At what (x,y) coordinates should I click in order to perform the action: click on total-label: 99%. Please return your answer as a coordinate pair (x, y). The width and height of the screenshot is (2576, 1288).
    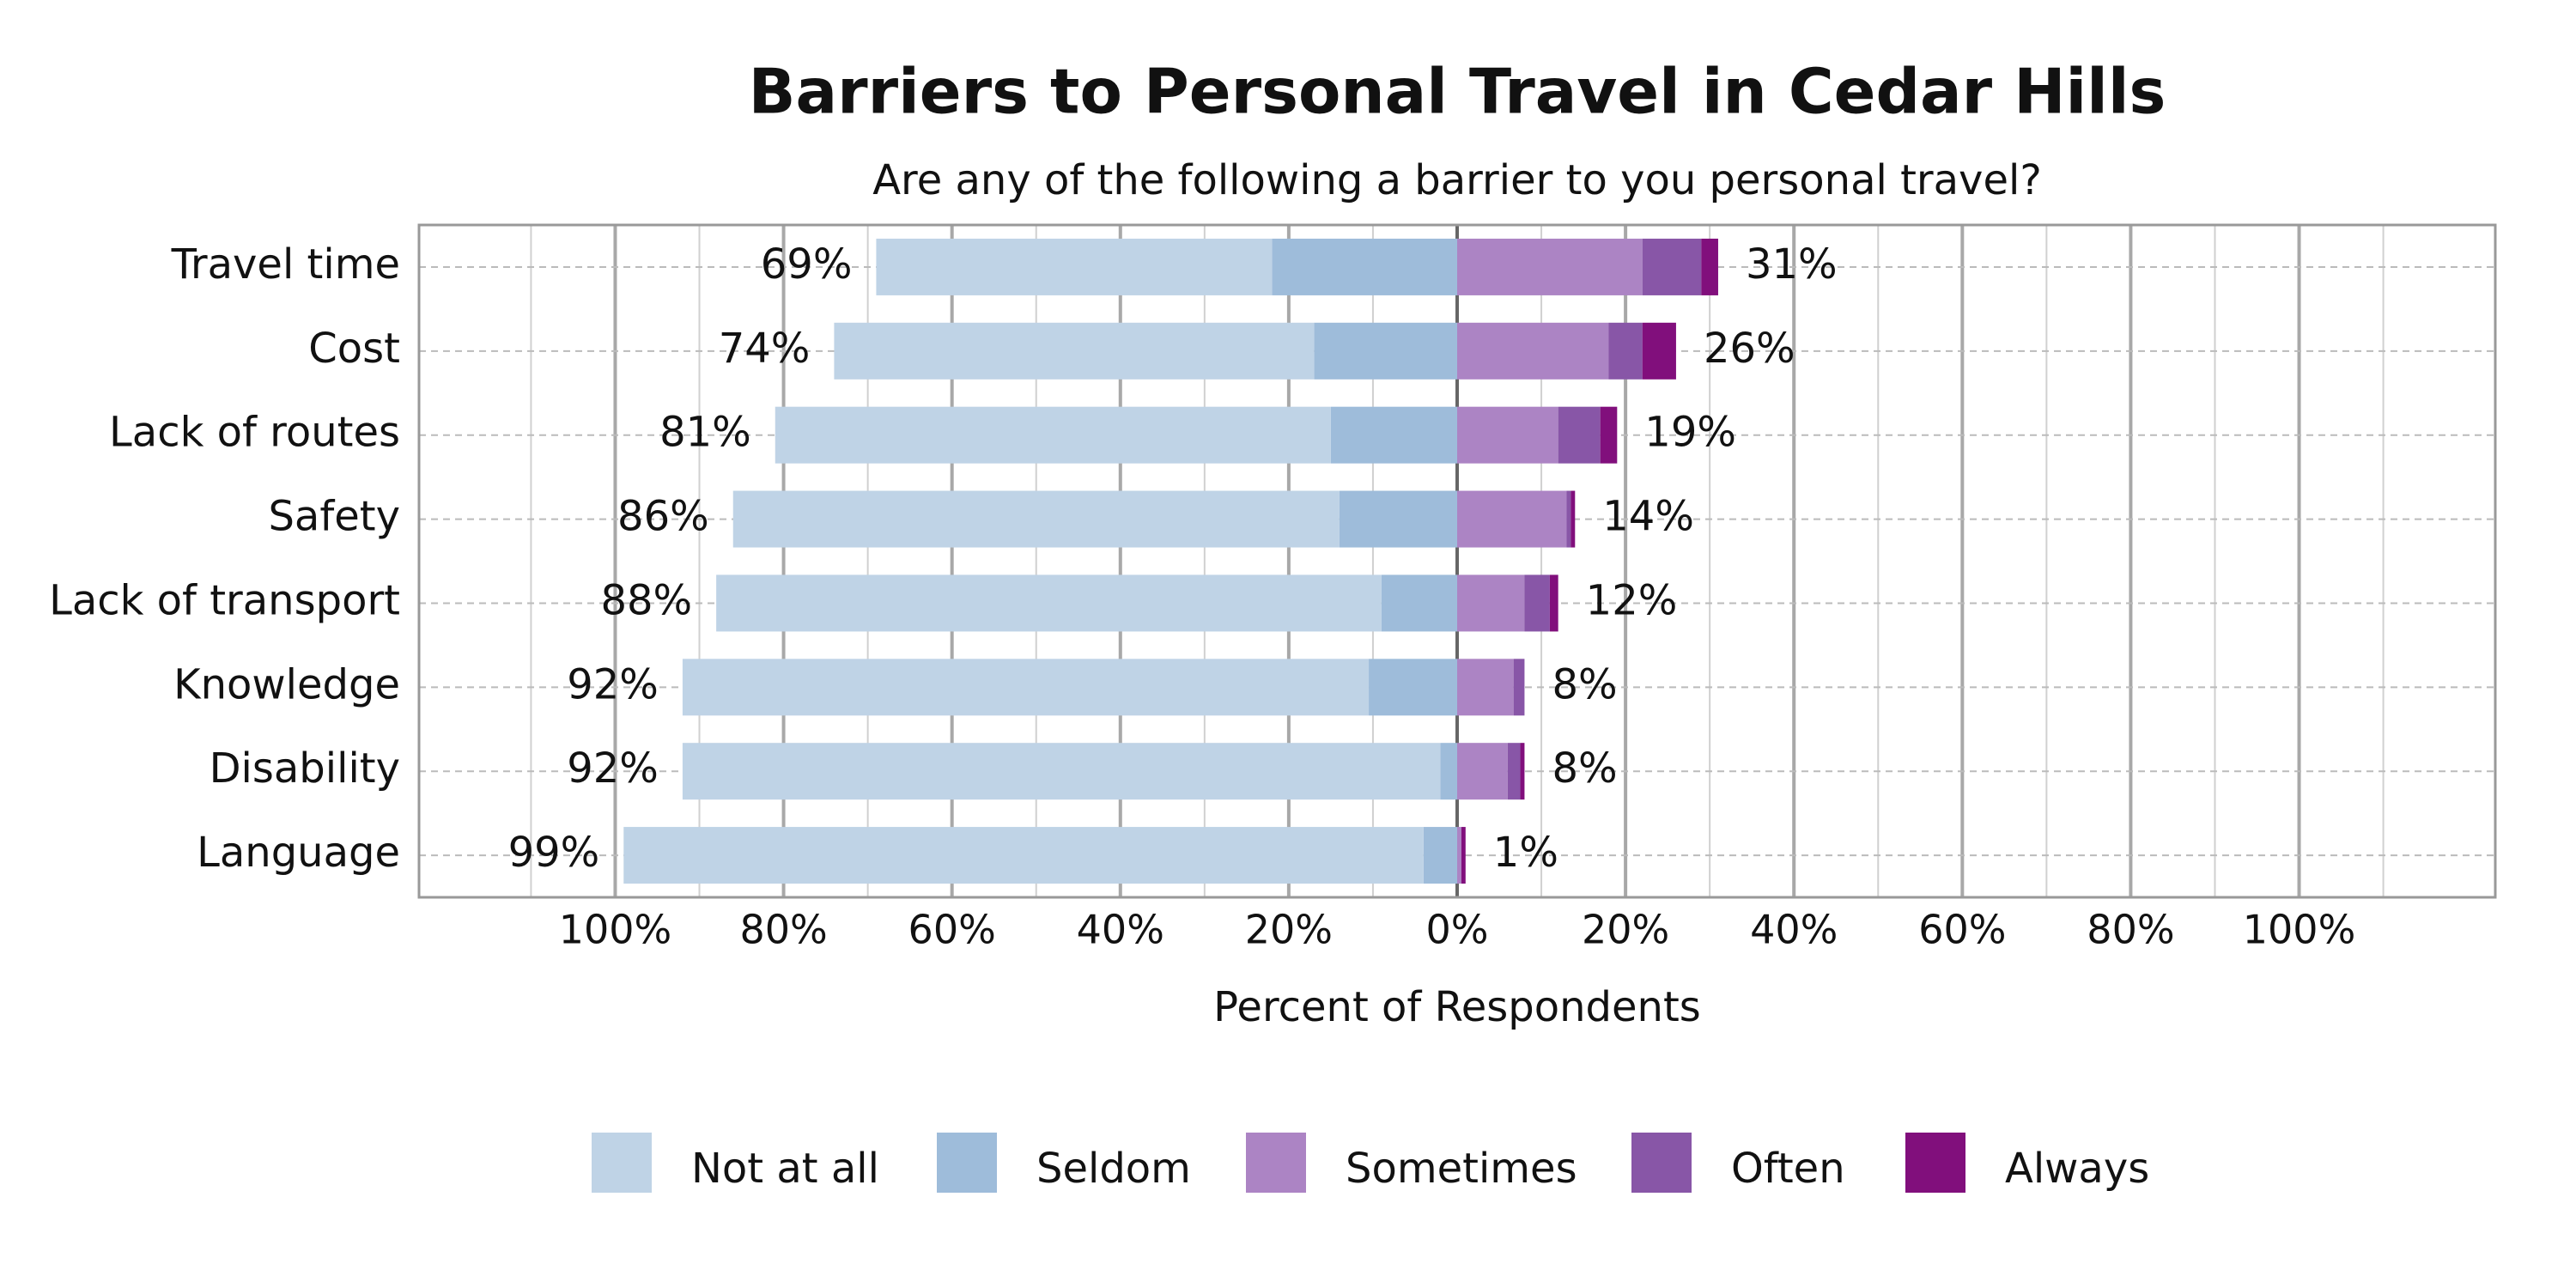
    Looking at the image, I should click on (554, 853).